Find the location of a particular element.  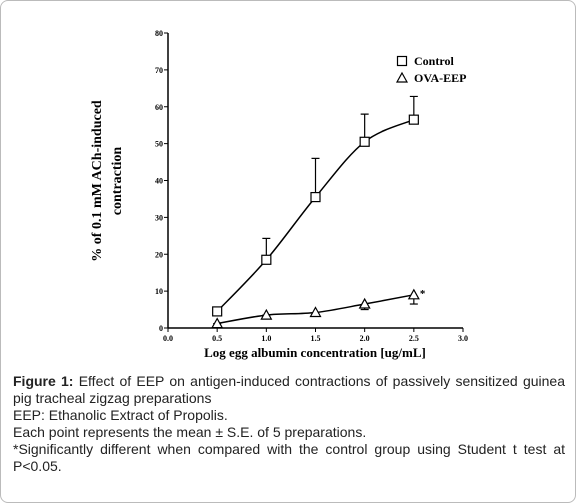

caption-note: EEP: Ethanolic Extract of Propolis. is located at coordinates (120, 415).